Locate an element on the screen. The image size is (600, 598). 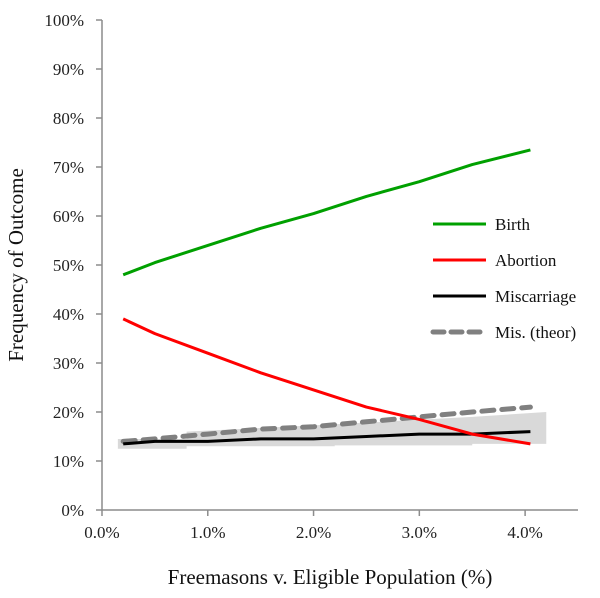
y-tick-label: 20% is located at coordinates (68, 412).